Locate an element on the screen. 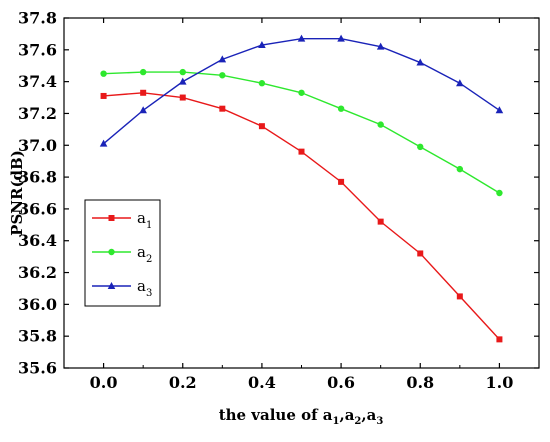 This screenshot has width=550, height=442. x-axis-title: the value of a1,a2,a3 is located at coordinates (301, 416).